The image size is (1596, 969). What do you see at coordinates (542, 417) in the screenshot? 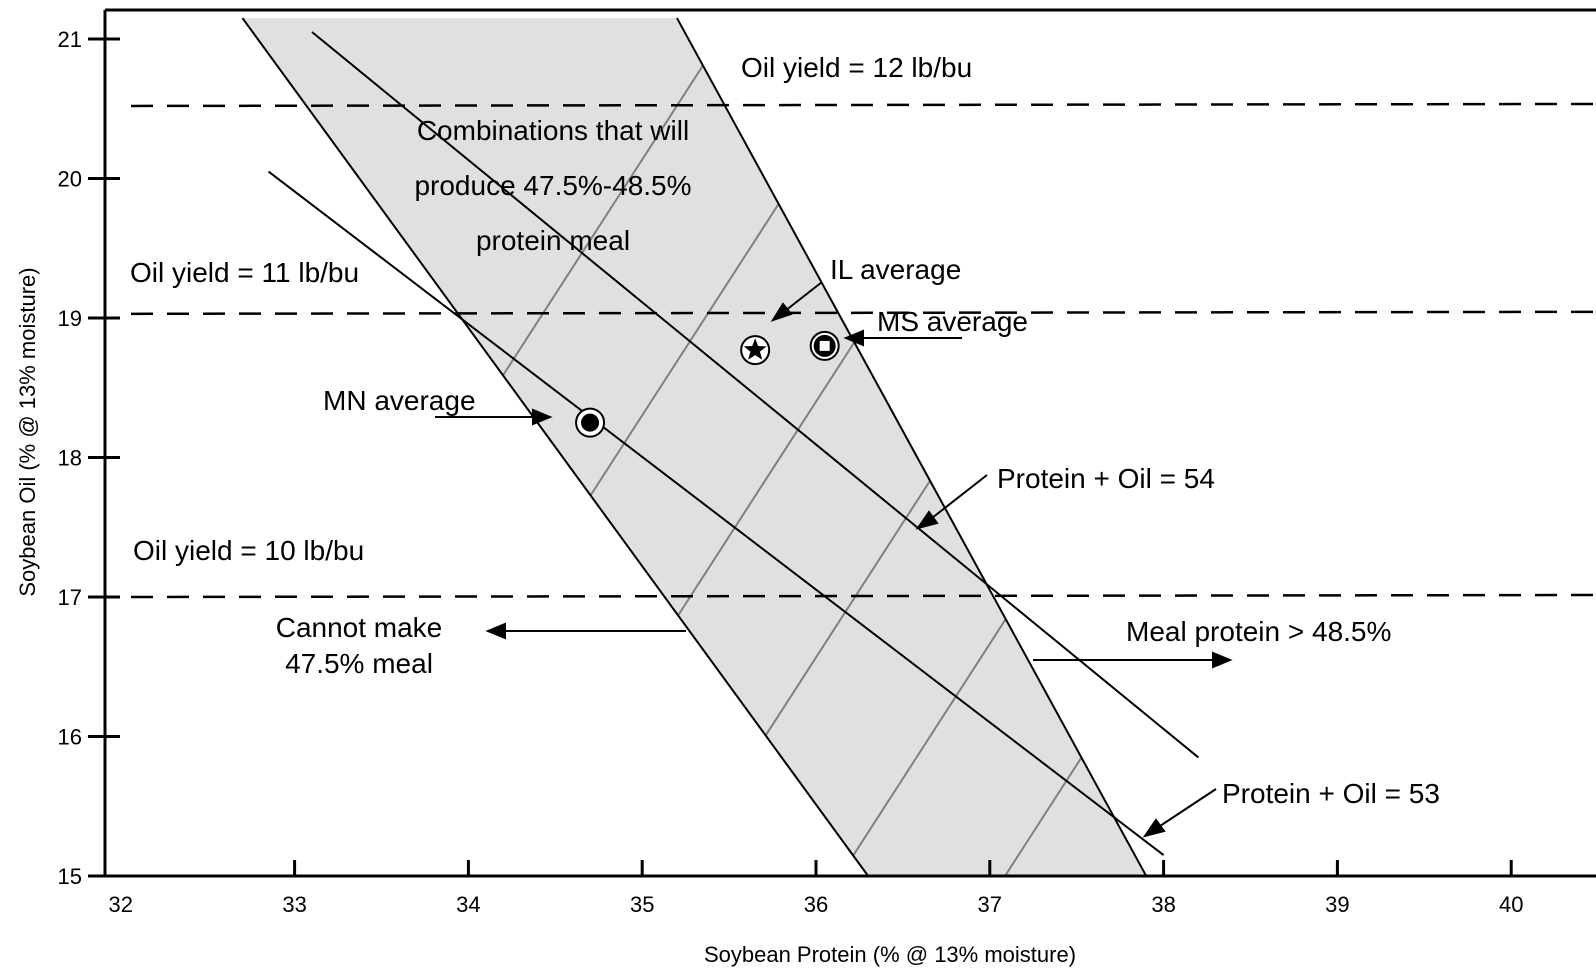
I see `mn-arrow-head` at bounding box center [542, 417].